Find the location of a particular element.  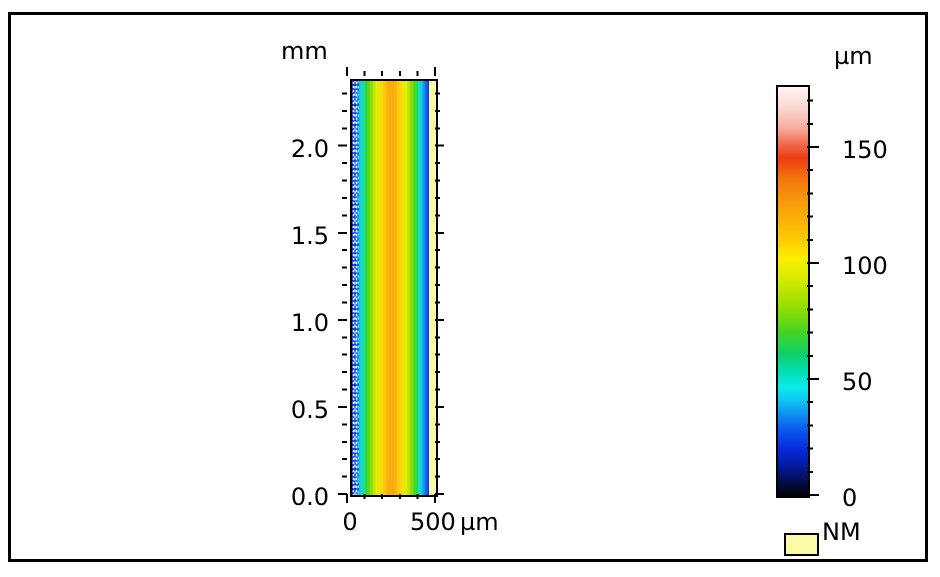

colorbar-unit-label: µm is located at coordinates (853, 56).